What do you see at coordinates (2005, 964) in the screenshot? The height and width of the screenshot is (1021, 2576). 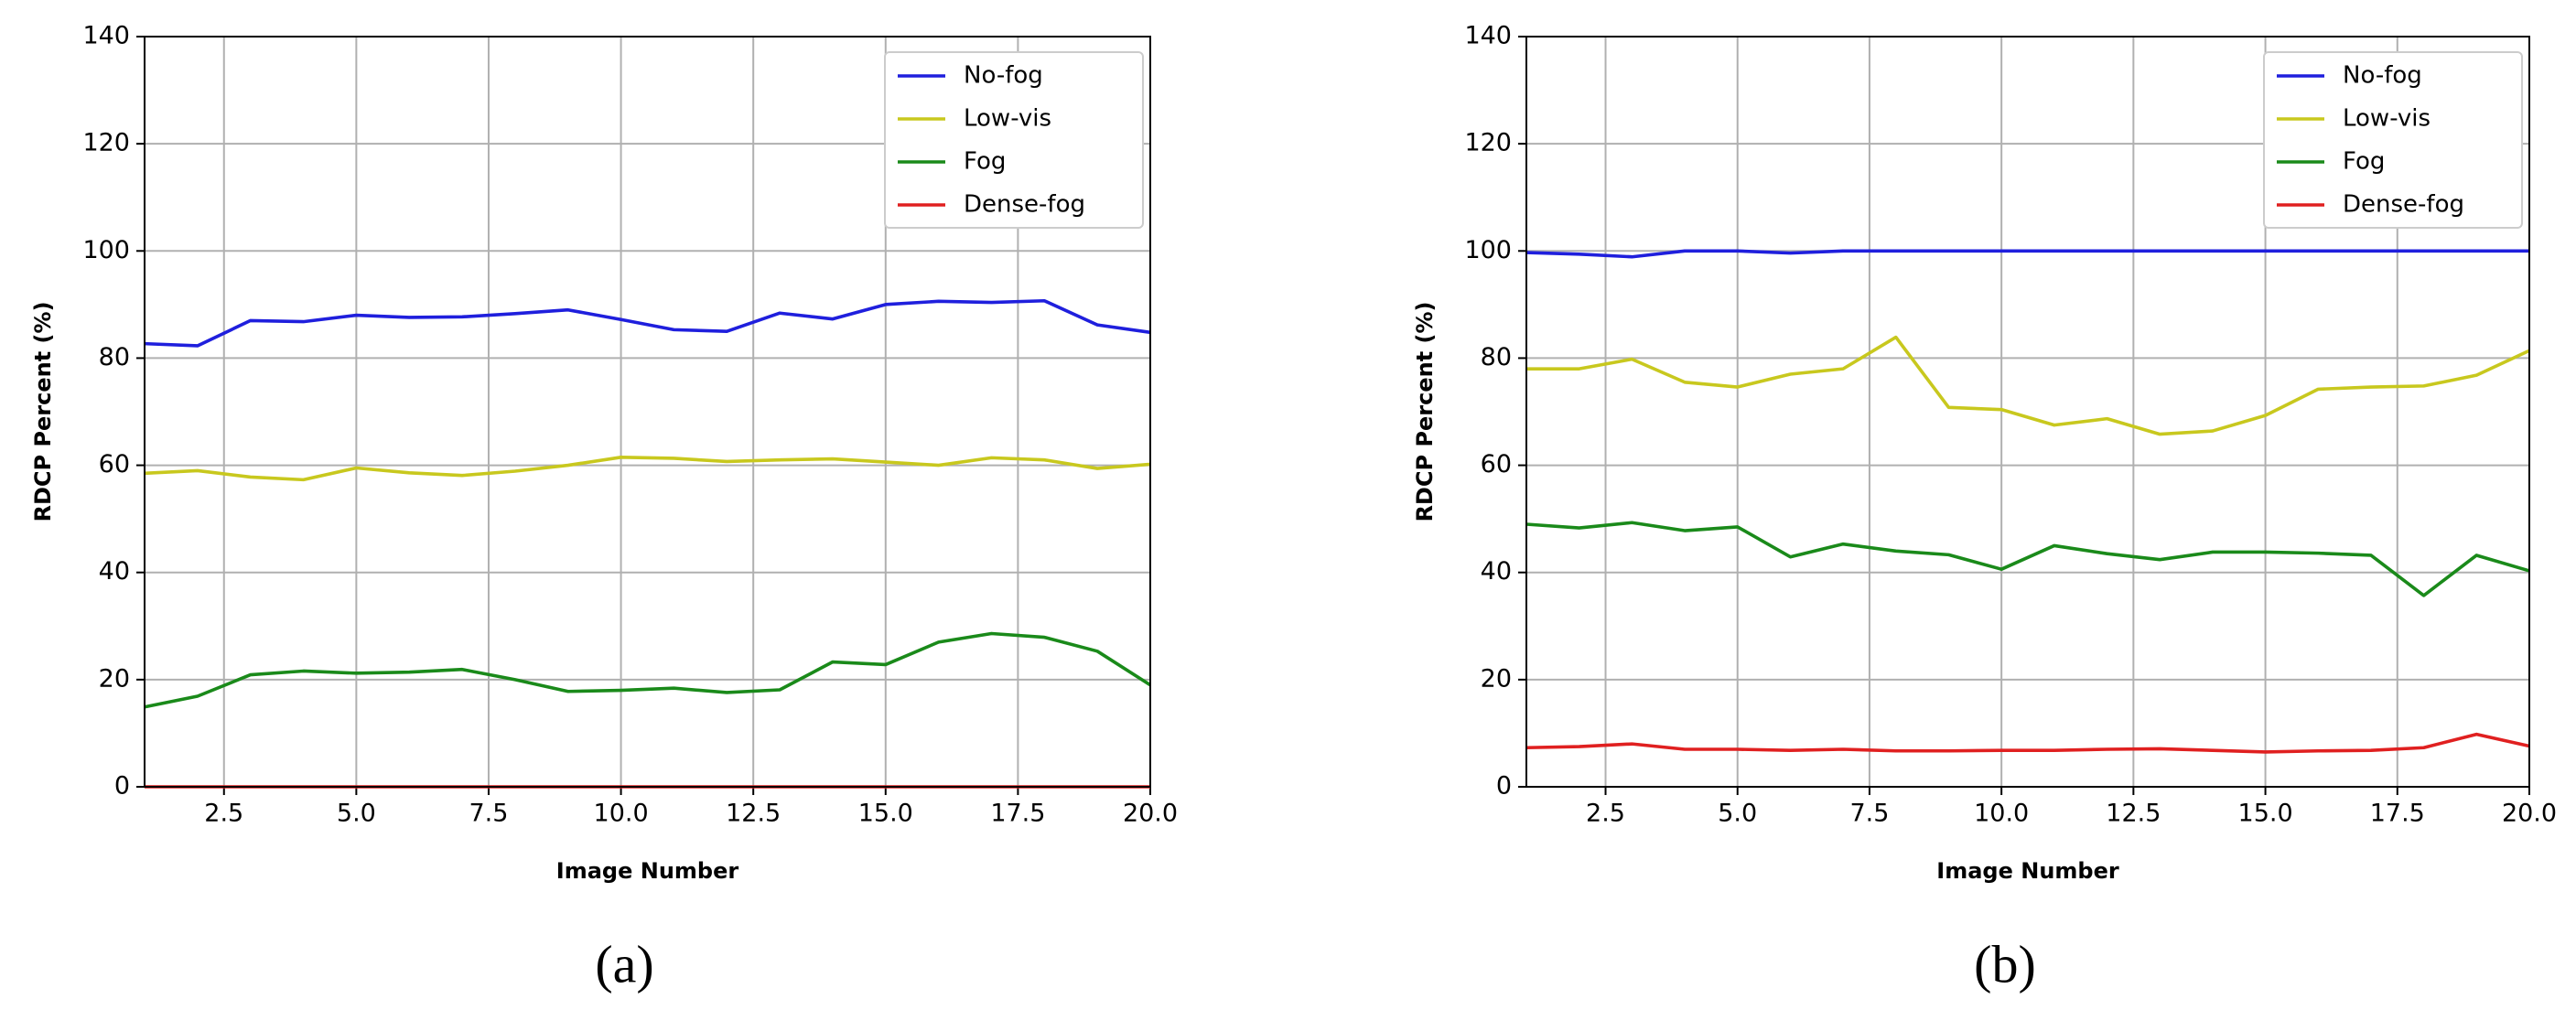 I see `caption: (b)` at bounding box center [2005, 964].